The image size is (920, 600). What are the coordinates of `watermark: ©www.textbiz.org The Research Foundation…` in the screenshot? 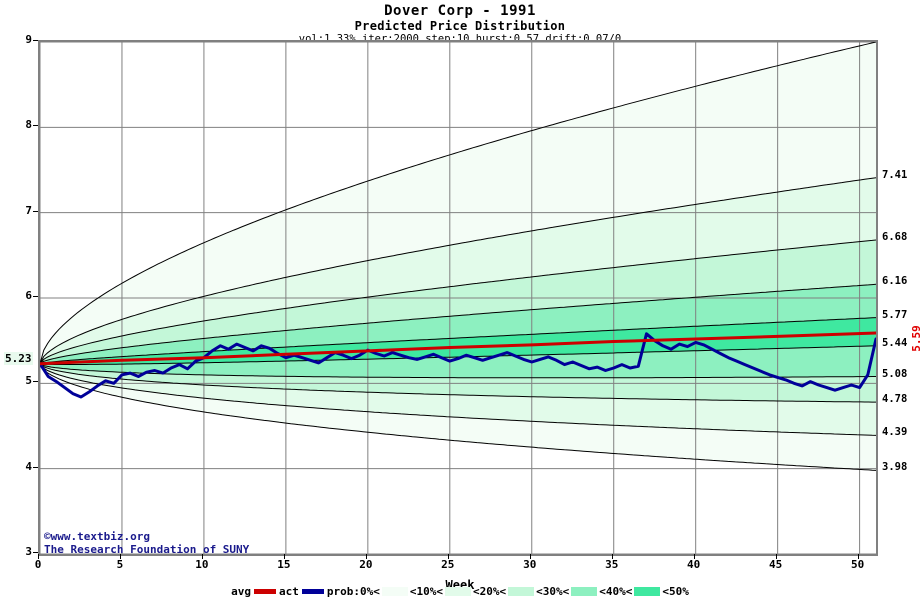 It's located at (146, 543).